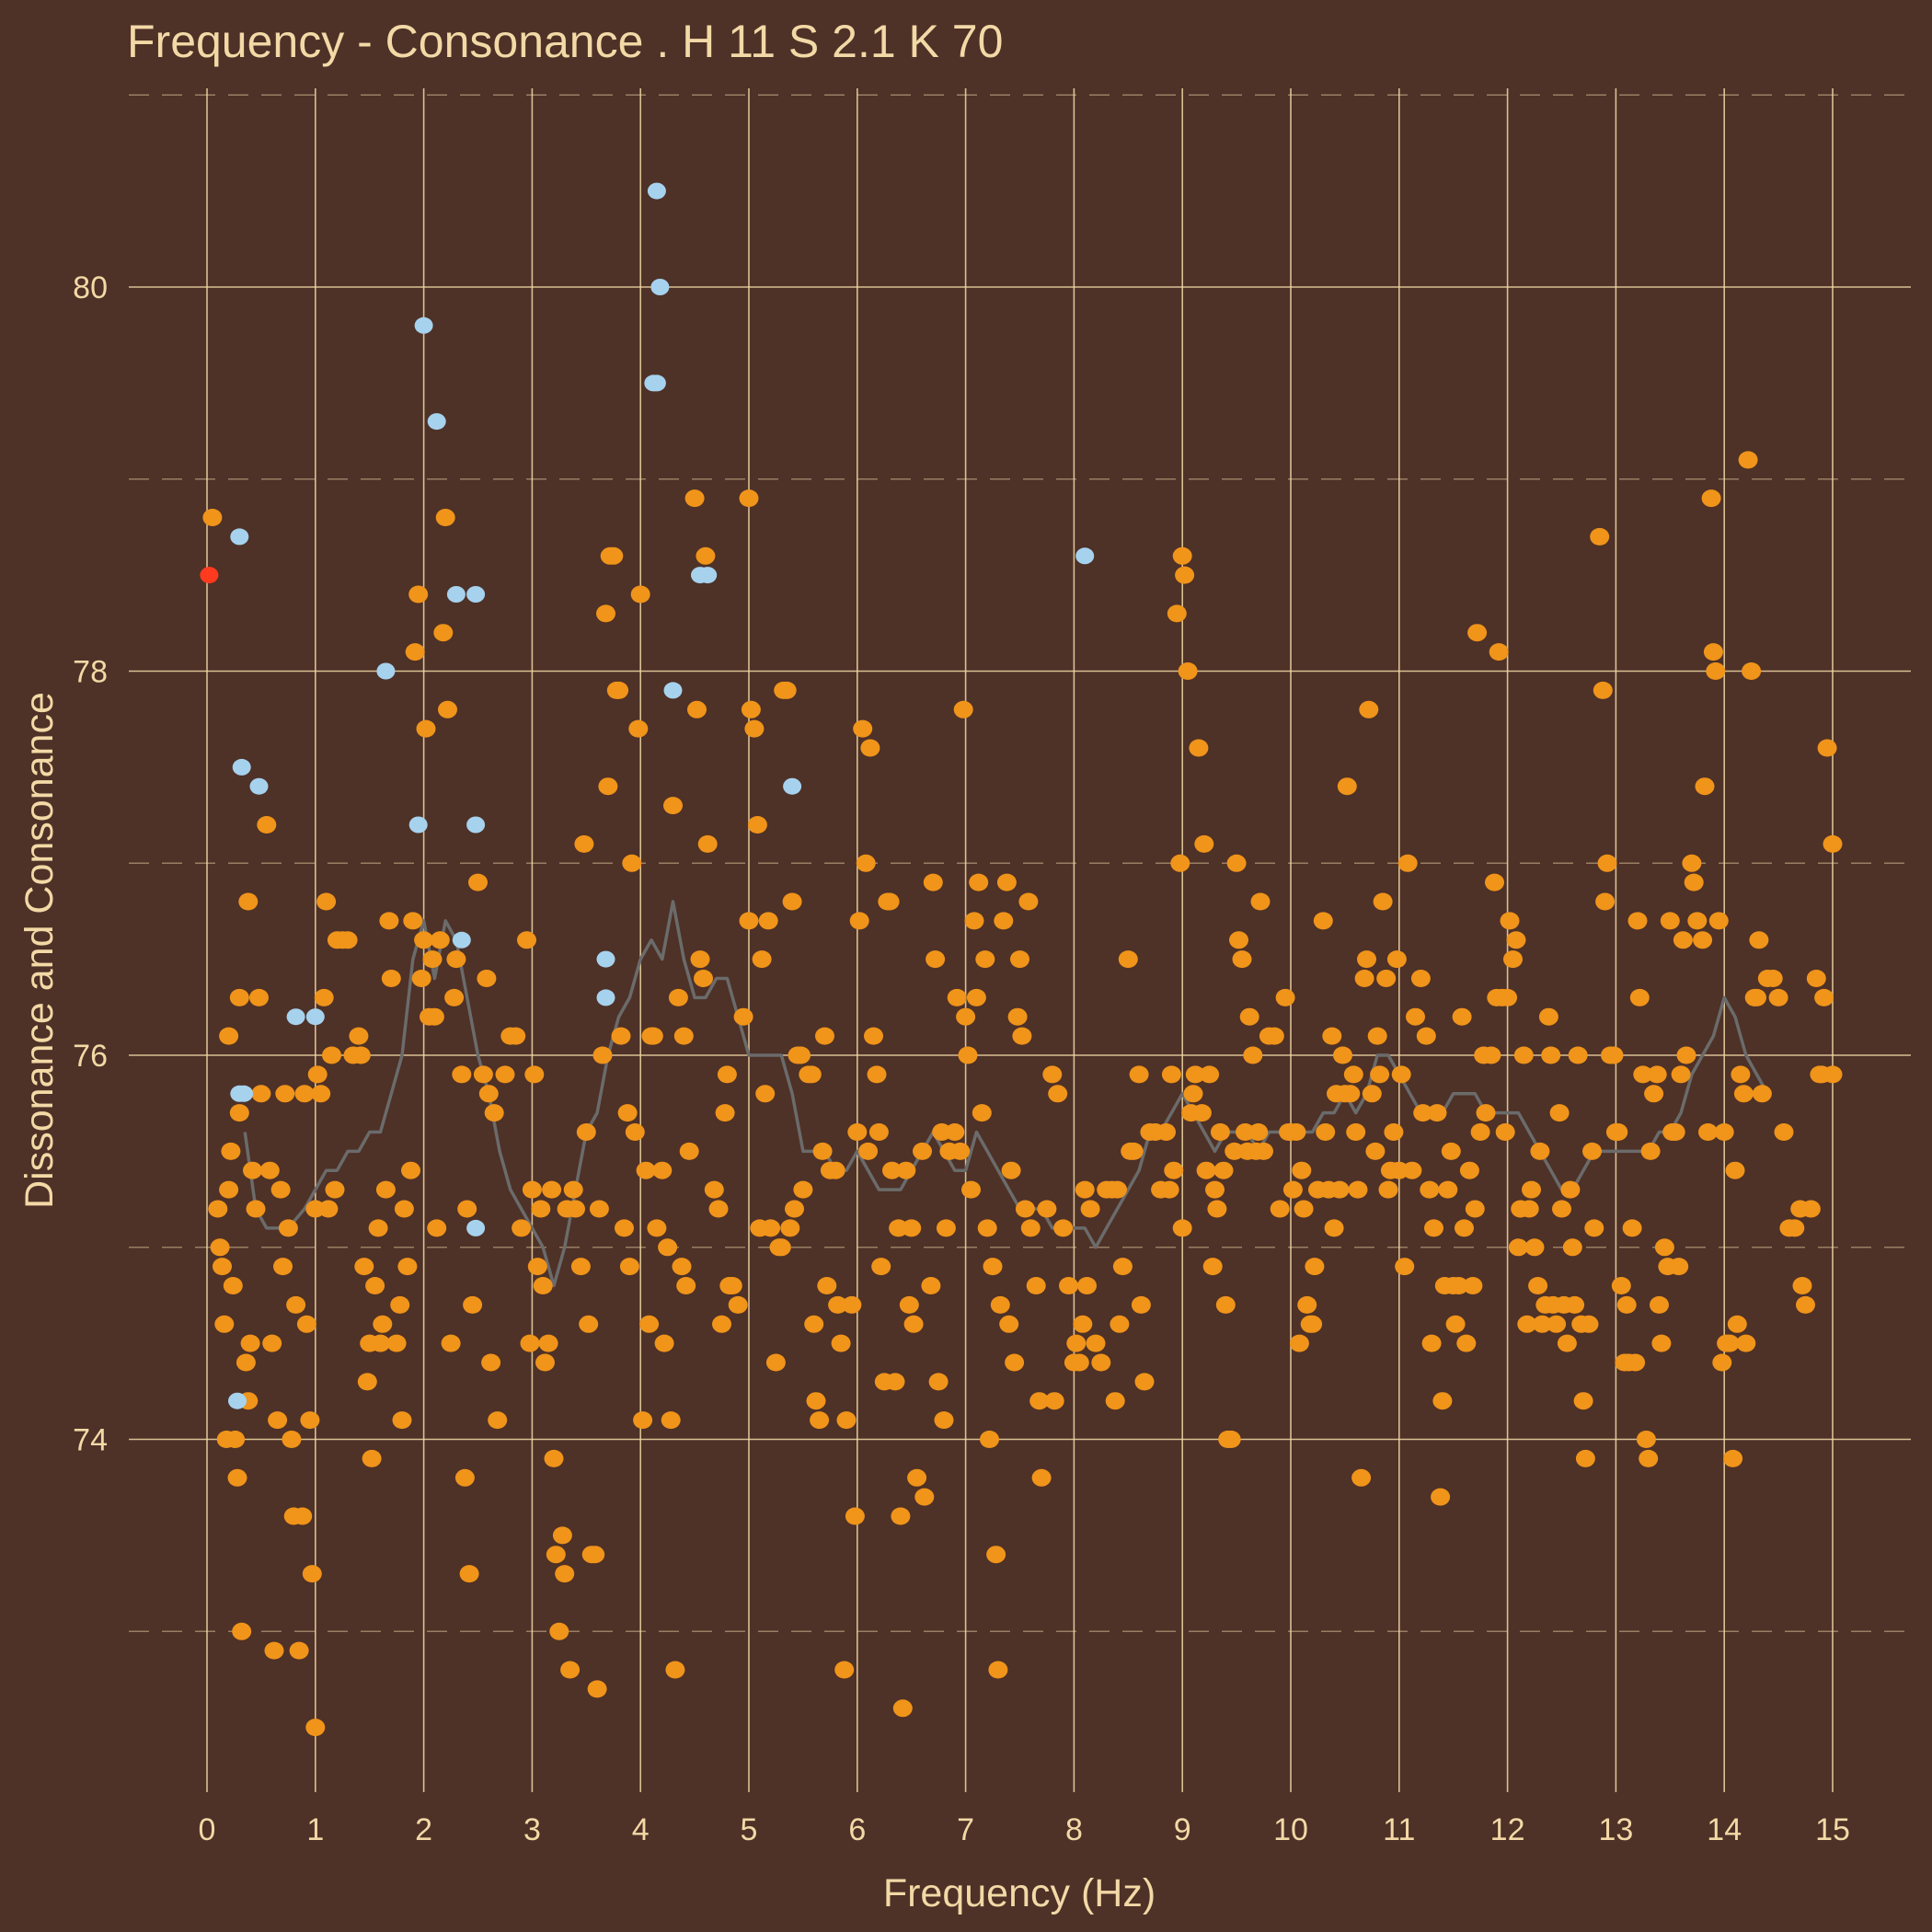 The width and height of the screenshot is (1932, 1932). What do you see at coordinates (1074, 1829) in the screenshot?
I see `x-tick-label: 8` at bounding box center [1074, 1829].